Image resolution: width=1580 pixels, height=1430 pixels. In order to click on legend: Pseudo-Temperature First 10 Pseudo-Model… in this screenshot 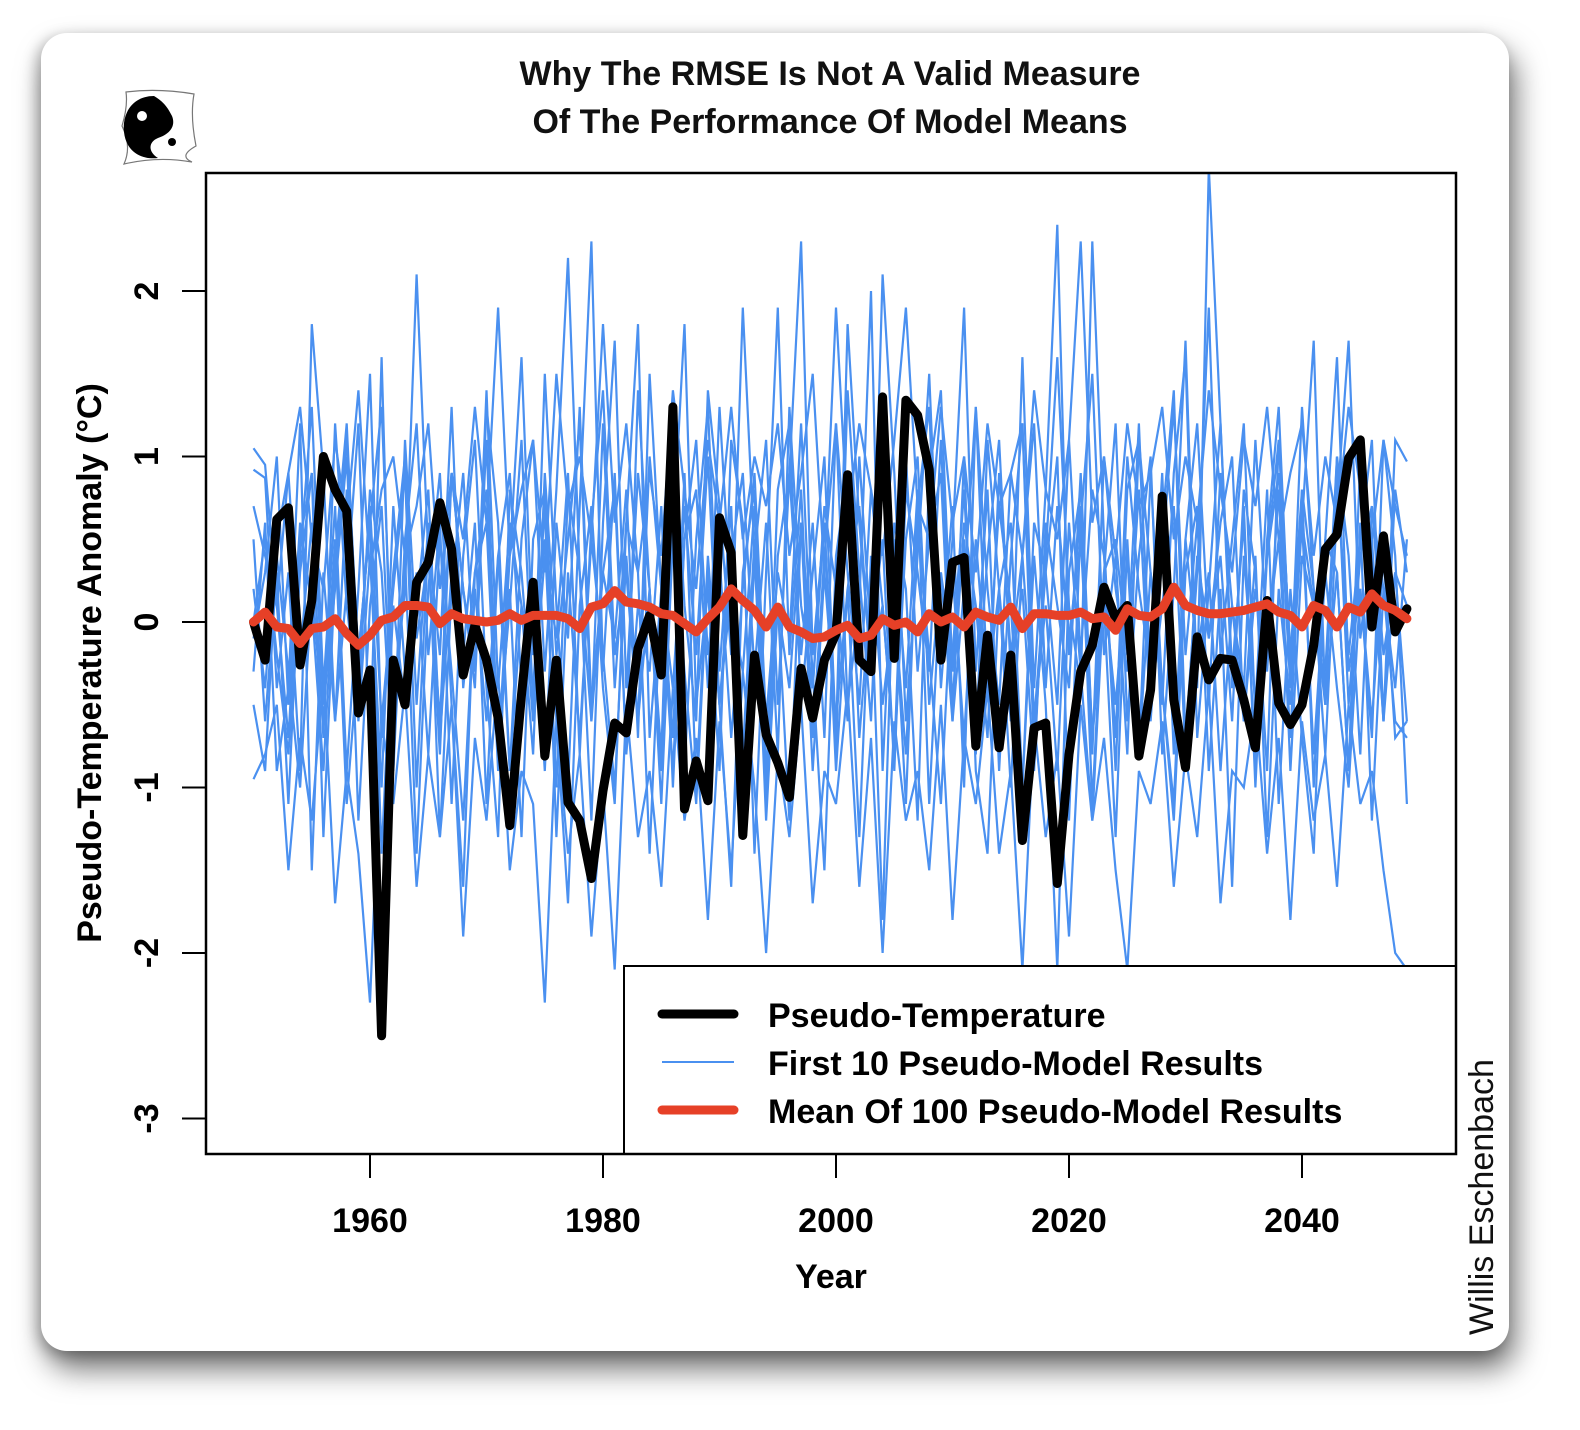, I will do `click(1040, 1060)`.